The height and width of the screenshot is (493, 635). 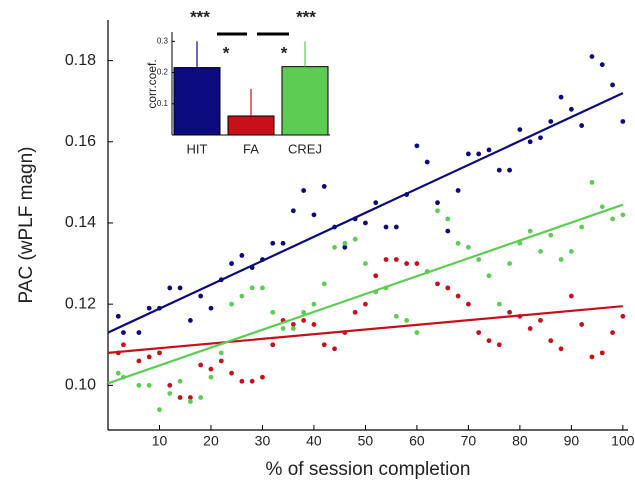 I want to click on x-tick-label: 80, so click(x=520, y=441).